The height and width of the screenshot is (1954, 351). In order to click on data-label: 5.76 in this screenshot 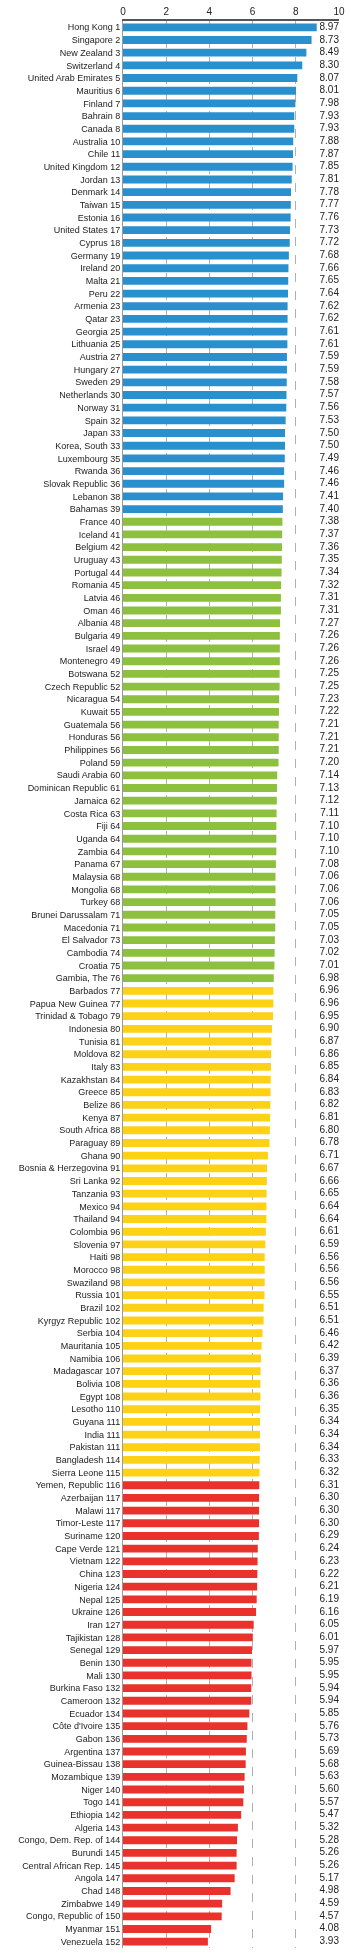, I will do `click(329, 1725)`.